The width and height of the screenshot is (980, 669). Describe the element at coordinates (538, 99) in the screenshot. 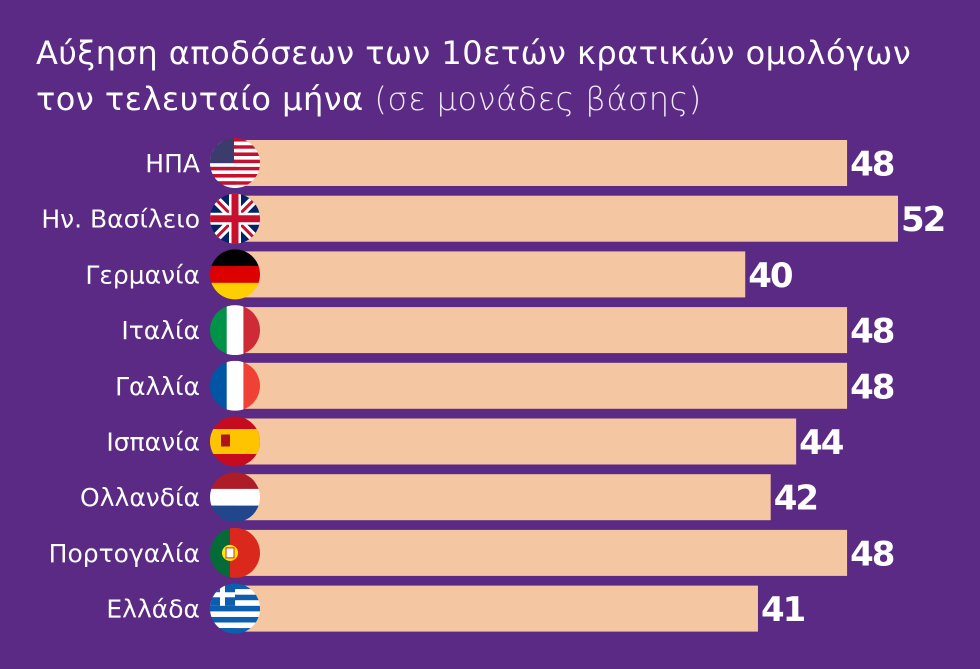

I see `chart-subtitle: (σε μονάδες βάσης)` at that location.